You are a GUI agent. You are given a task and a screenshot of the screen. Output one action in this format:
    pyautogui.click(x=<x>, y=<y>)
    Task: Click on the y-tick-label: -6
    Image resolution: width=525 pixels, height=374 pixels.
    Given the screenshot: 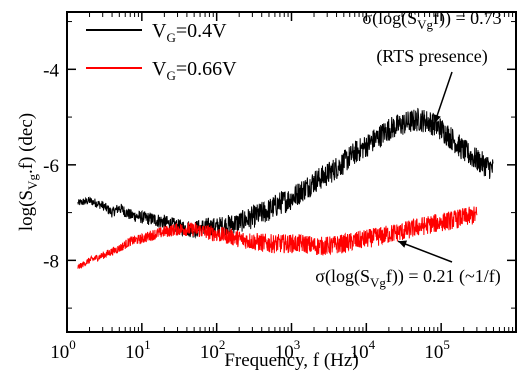 What is the action you would take?
    pyautogui.click(x=51, y=166)
    